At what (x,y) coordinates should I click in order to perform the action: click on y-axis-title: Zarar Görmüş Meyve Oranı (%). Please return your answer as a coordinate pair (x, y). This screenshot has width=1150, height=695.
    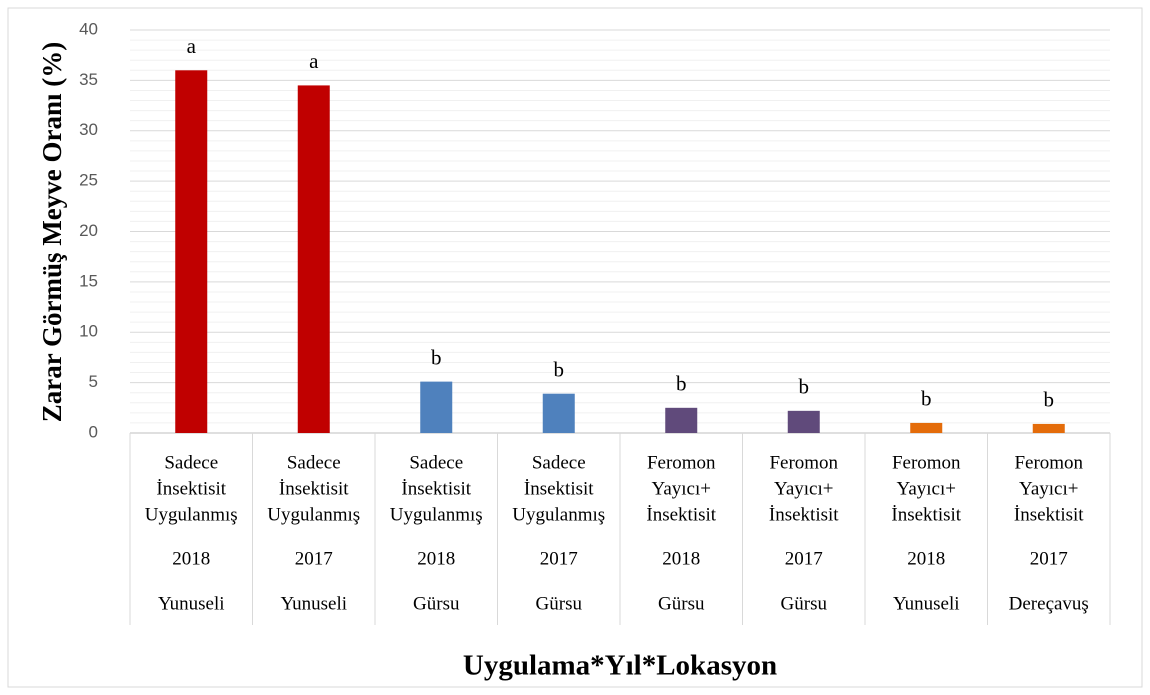
    Looking at the image, I should click on (52, 232).